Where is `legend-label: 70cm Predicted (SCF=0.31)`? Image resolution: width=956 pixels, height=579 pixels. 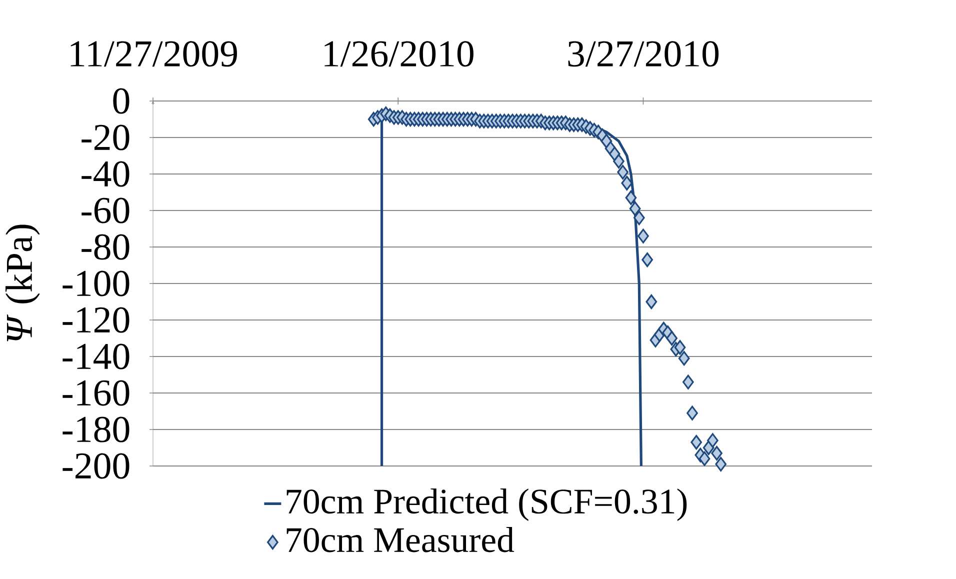
legend-label: 70cm Predicted (SCF=0.31) is located at coordinates (486, 504).